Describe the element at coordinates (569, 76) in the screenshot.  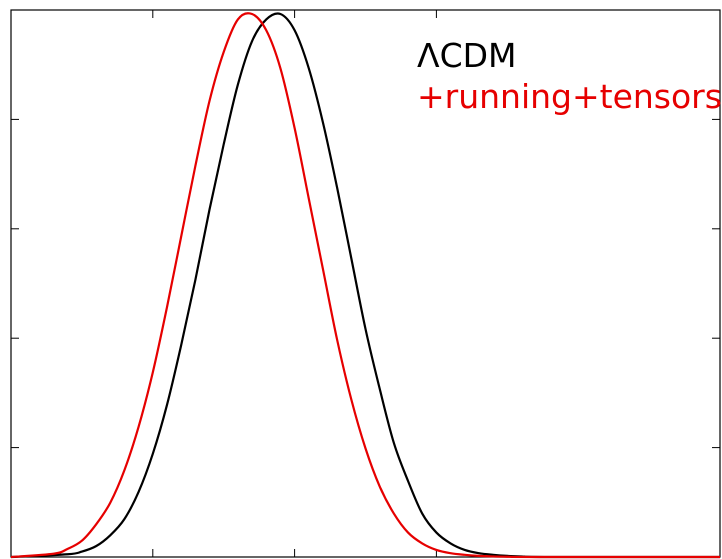
I see `legend: ΛCDM +running+tensors` at that location.